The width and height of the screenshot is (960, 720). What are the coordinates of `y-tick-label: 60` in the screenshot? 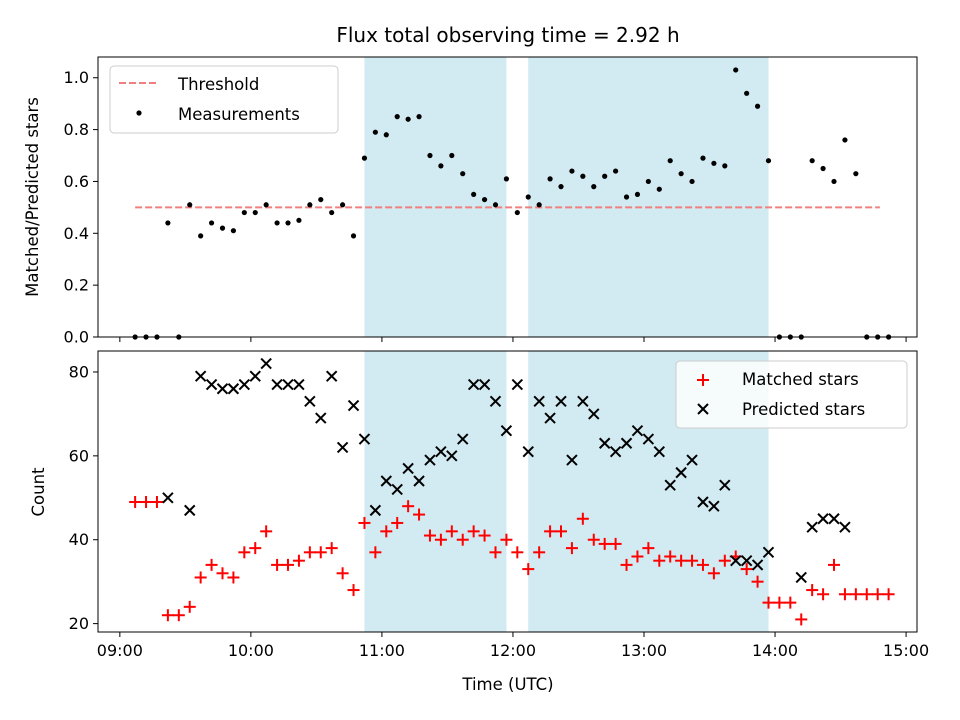 It's located at (79, 455).